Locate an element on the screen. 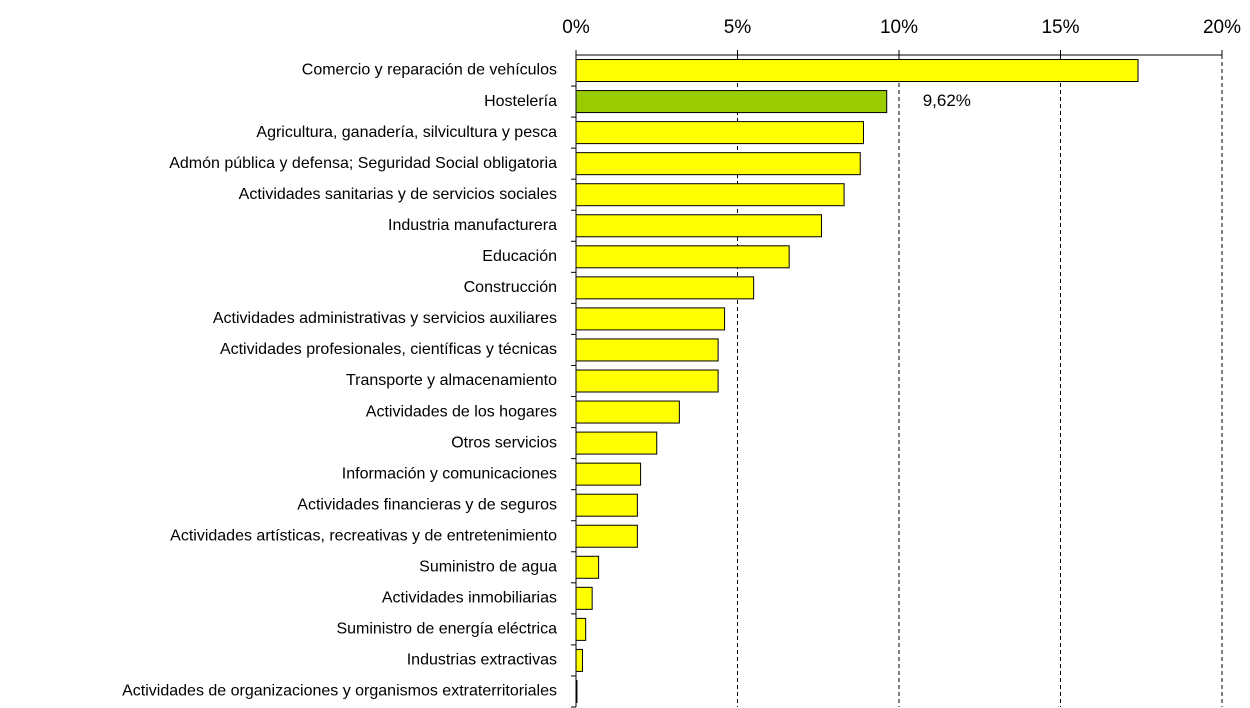 This screenshot has width=1250, height=708. y-tick-label: Suministro de energía eléctrica is located at coordinates (446, 629).